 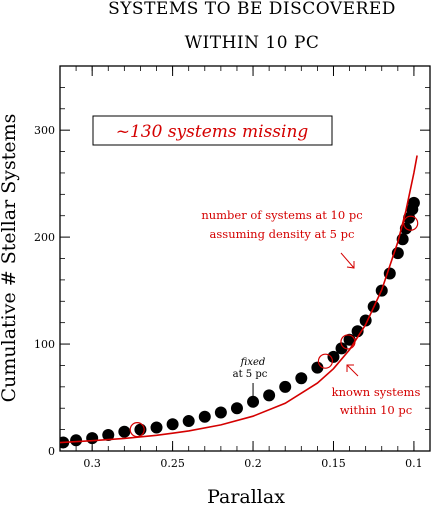 What do you see at coordinates (250, 374) in the screenshot?
I see `fixed-annotation-line-2: at 5 pc` at bounding box center [250, 374].